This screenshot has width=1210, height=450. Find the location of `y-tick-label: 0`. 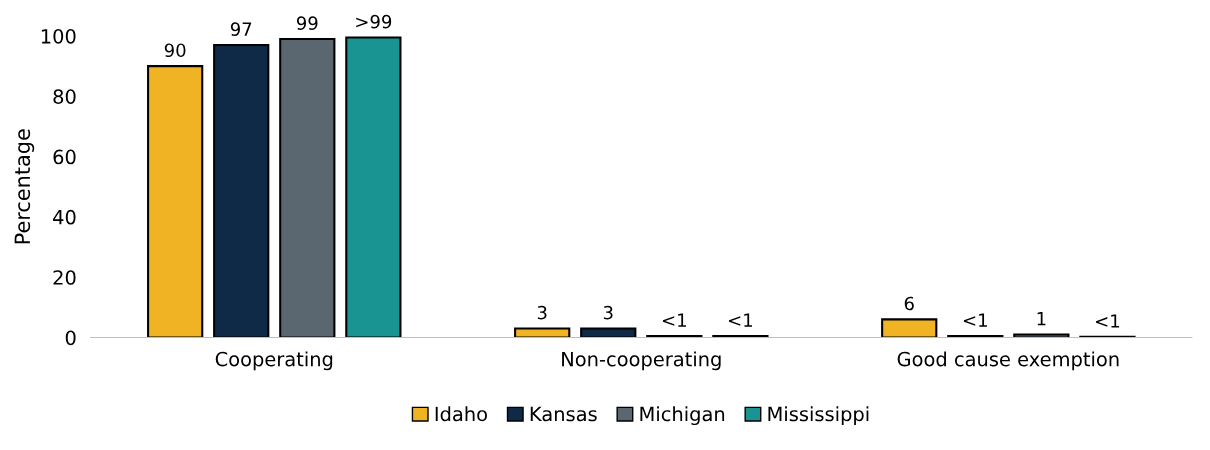

y-tick-label: 0 is located at coordinates (70, 338).